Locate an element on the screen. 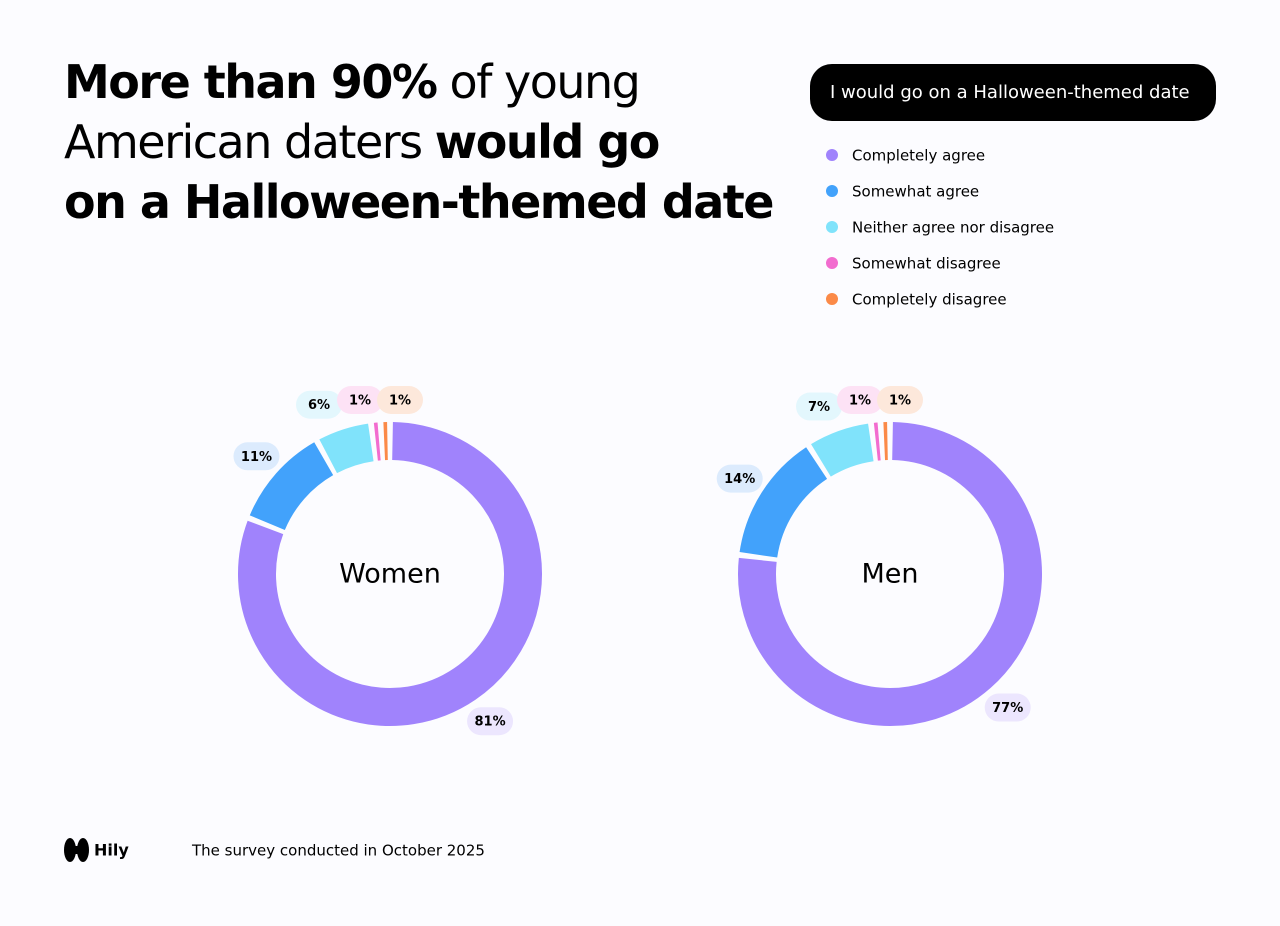  center-label: Women is located at coordinates (390, 574).